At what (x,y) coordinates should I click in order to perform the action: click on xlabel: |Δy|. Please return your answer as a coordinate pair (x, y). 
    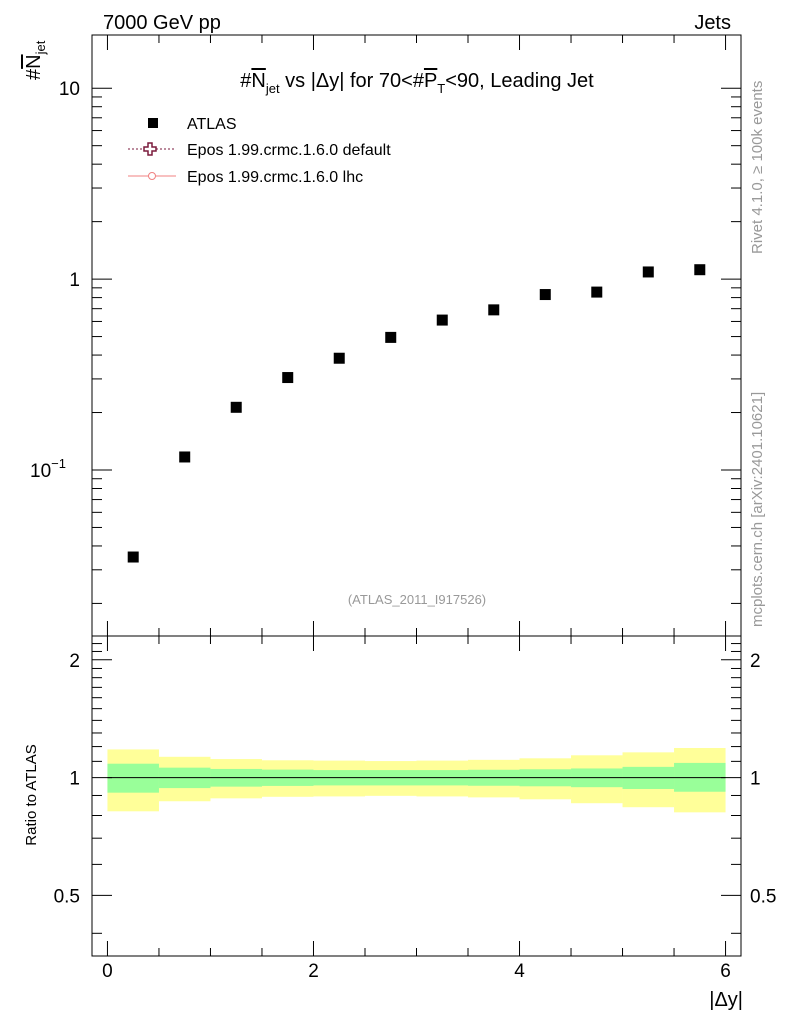
    Looking at the image, I should click on (726, 1000).